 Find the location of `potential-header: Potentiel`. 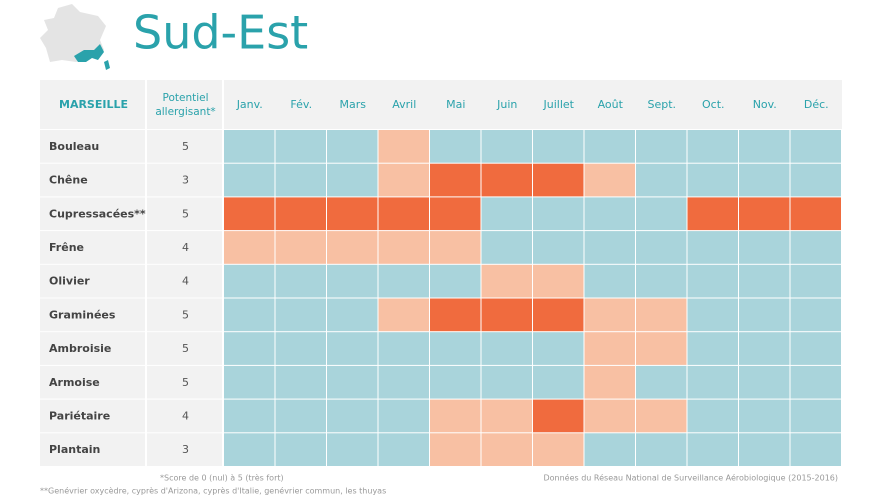

potential-header: Potentiel is located at coordinates (185, 98).